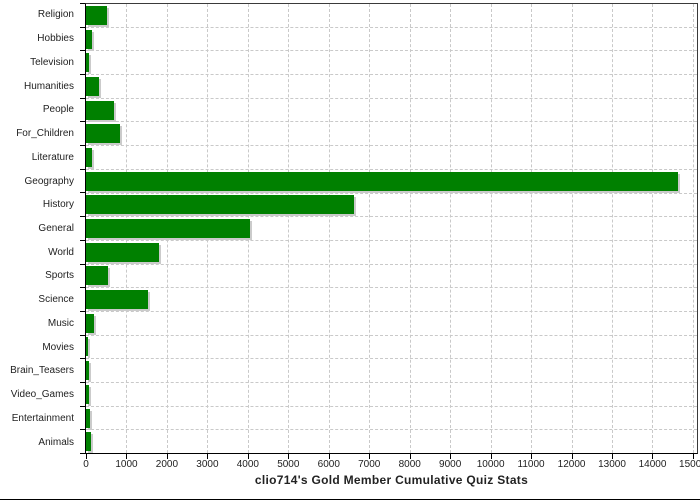  What do you see at coordinates (247, 464) in the screenshot?
I see `x-axis-tick-label: 4000` at bounding box center [247, 464].